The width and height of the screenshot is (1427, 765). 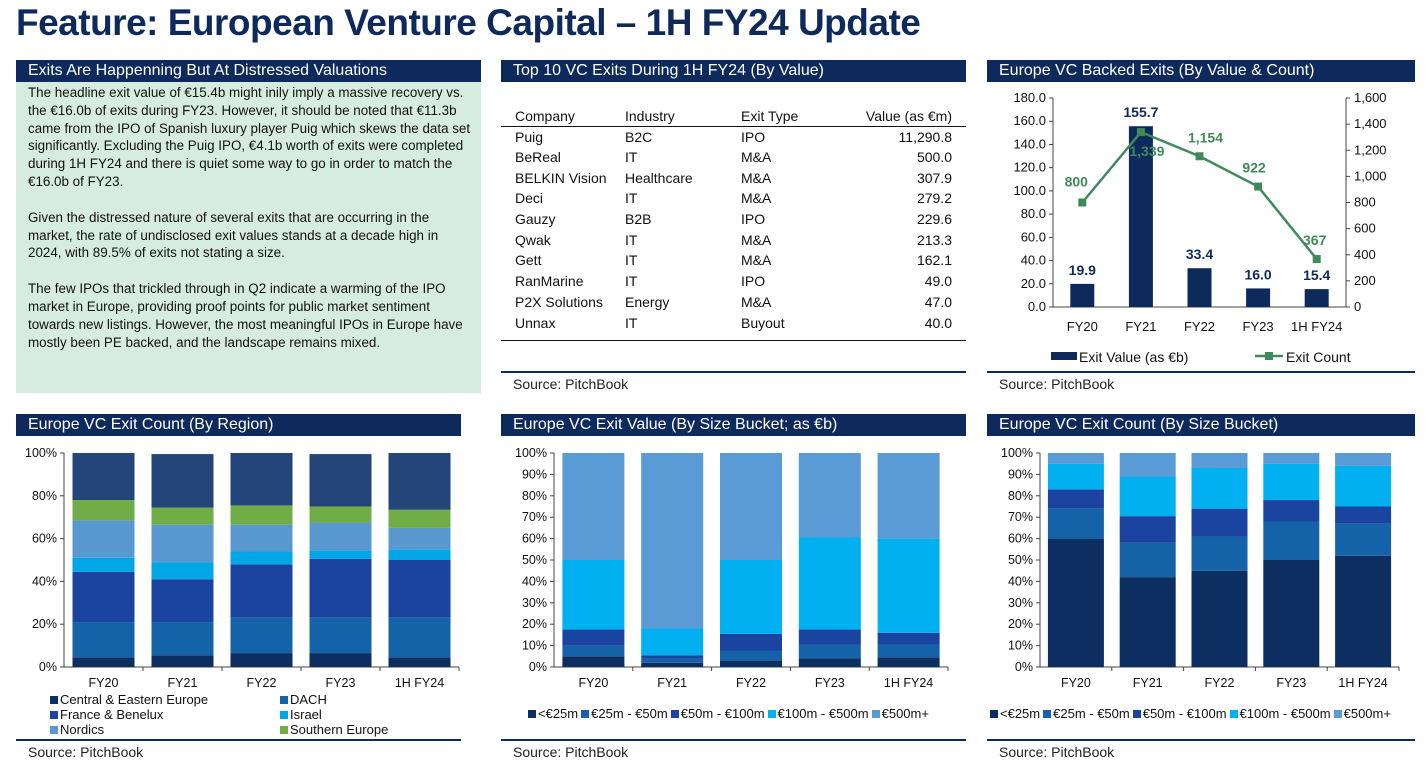 I want to click on x-tick-label: FY21, so click(x=672, y=683).